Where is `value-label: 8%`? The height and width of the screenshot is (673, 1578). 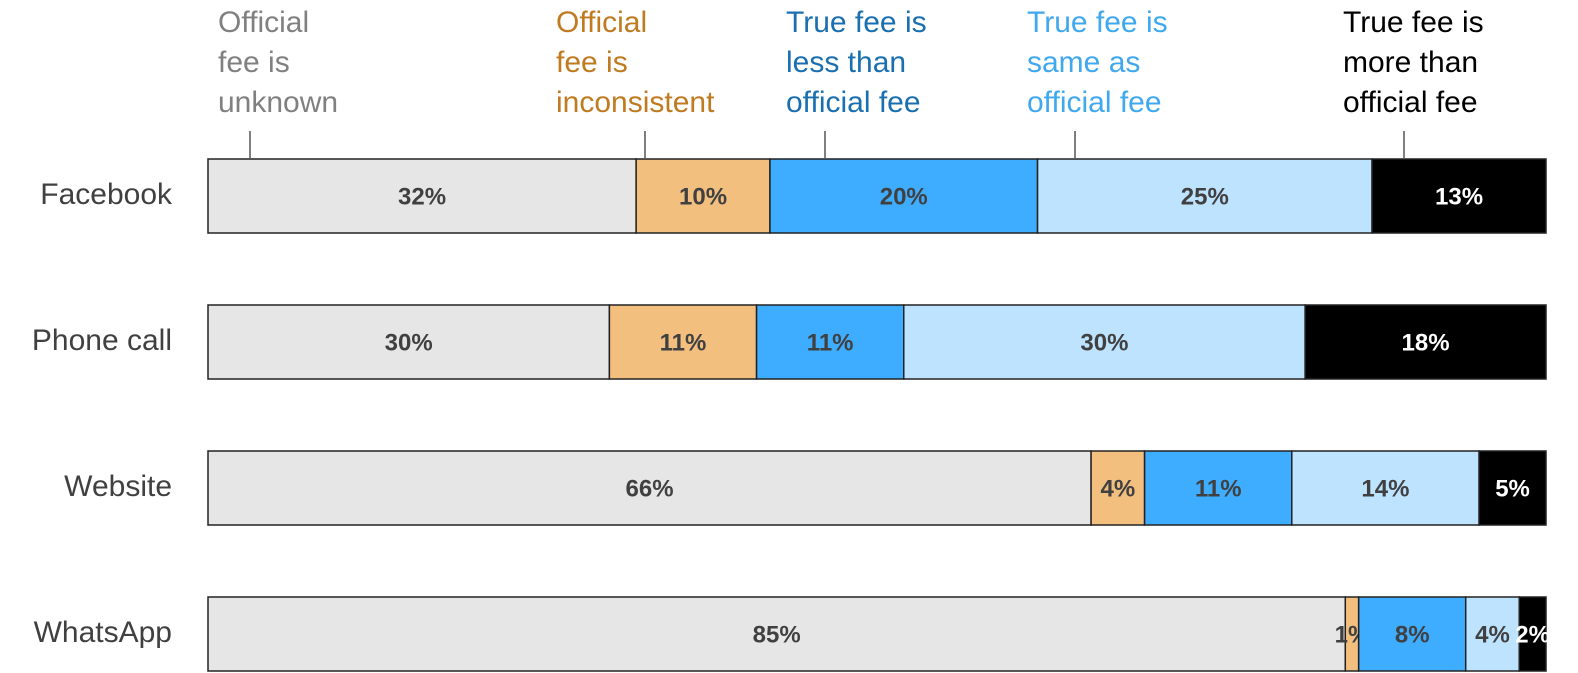 value-label: 8% is located at coordinates (1412, 634).